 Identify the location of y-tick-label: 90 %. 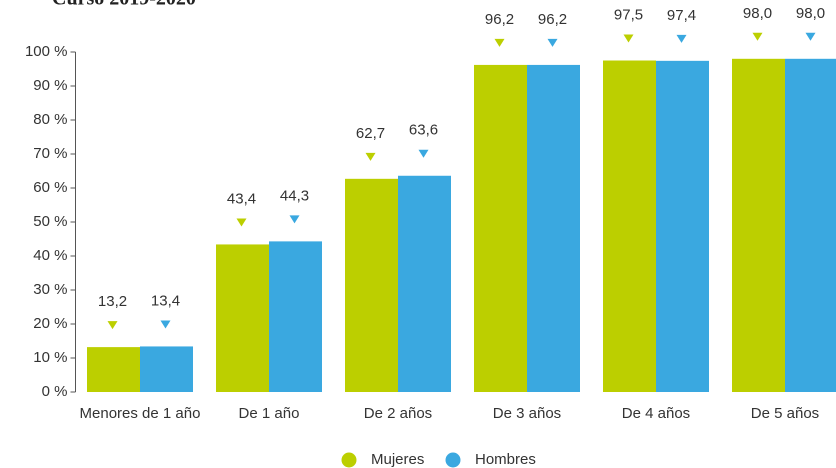
(50, 85).